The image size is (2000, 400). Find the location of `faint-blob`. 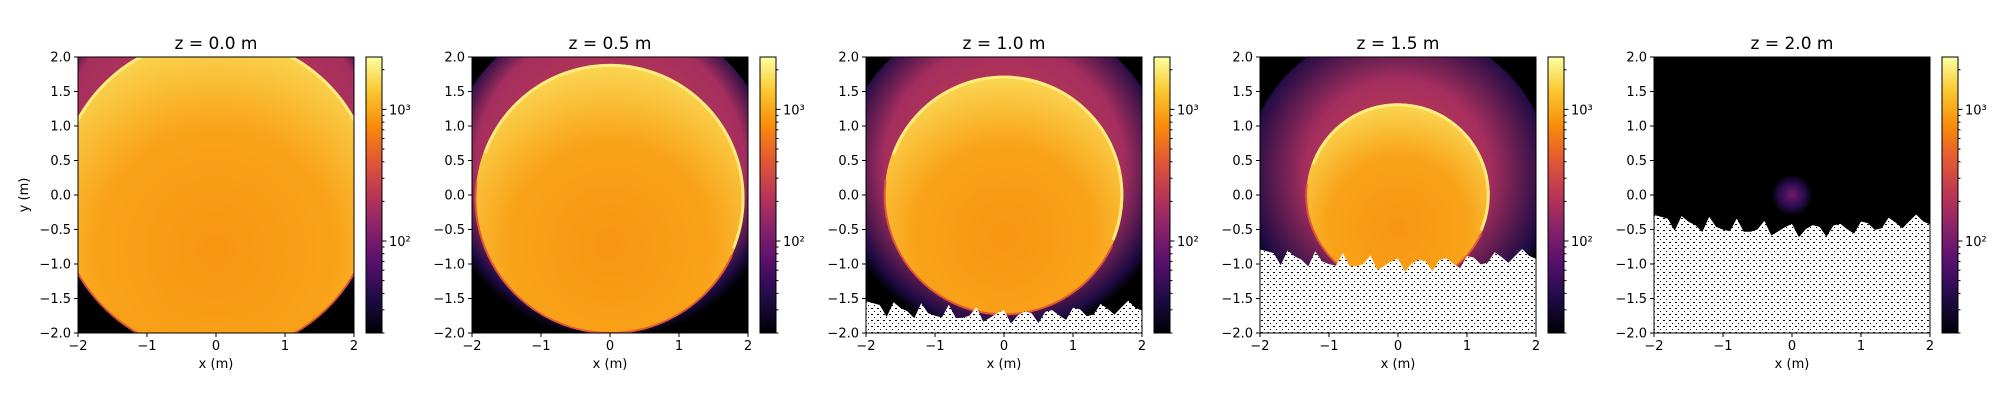

faint-blob is located at coordinates (1792, 195).